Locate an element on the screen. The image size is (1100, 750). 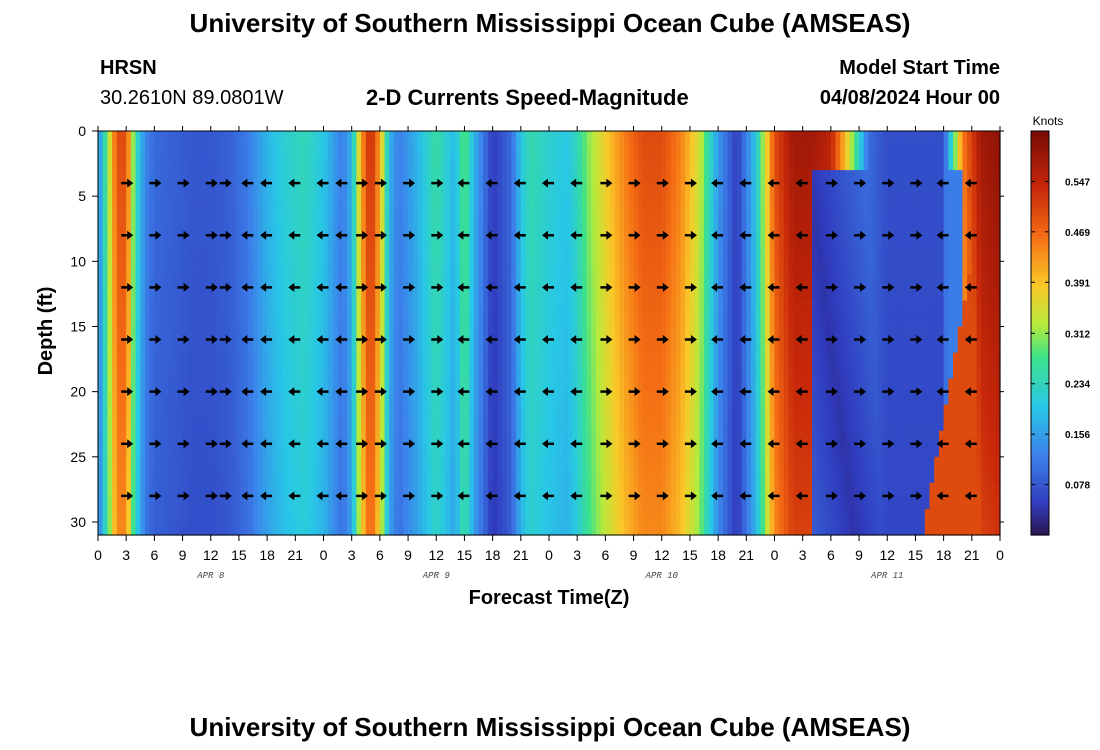
station-coordinates: 30.2610N 89.0801W is located at coordinates (192, 98).